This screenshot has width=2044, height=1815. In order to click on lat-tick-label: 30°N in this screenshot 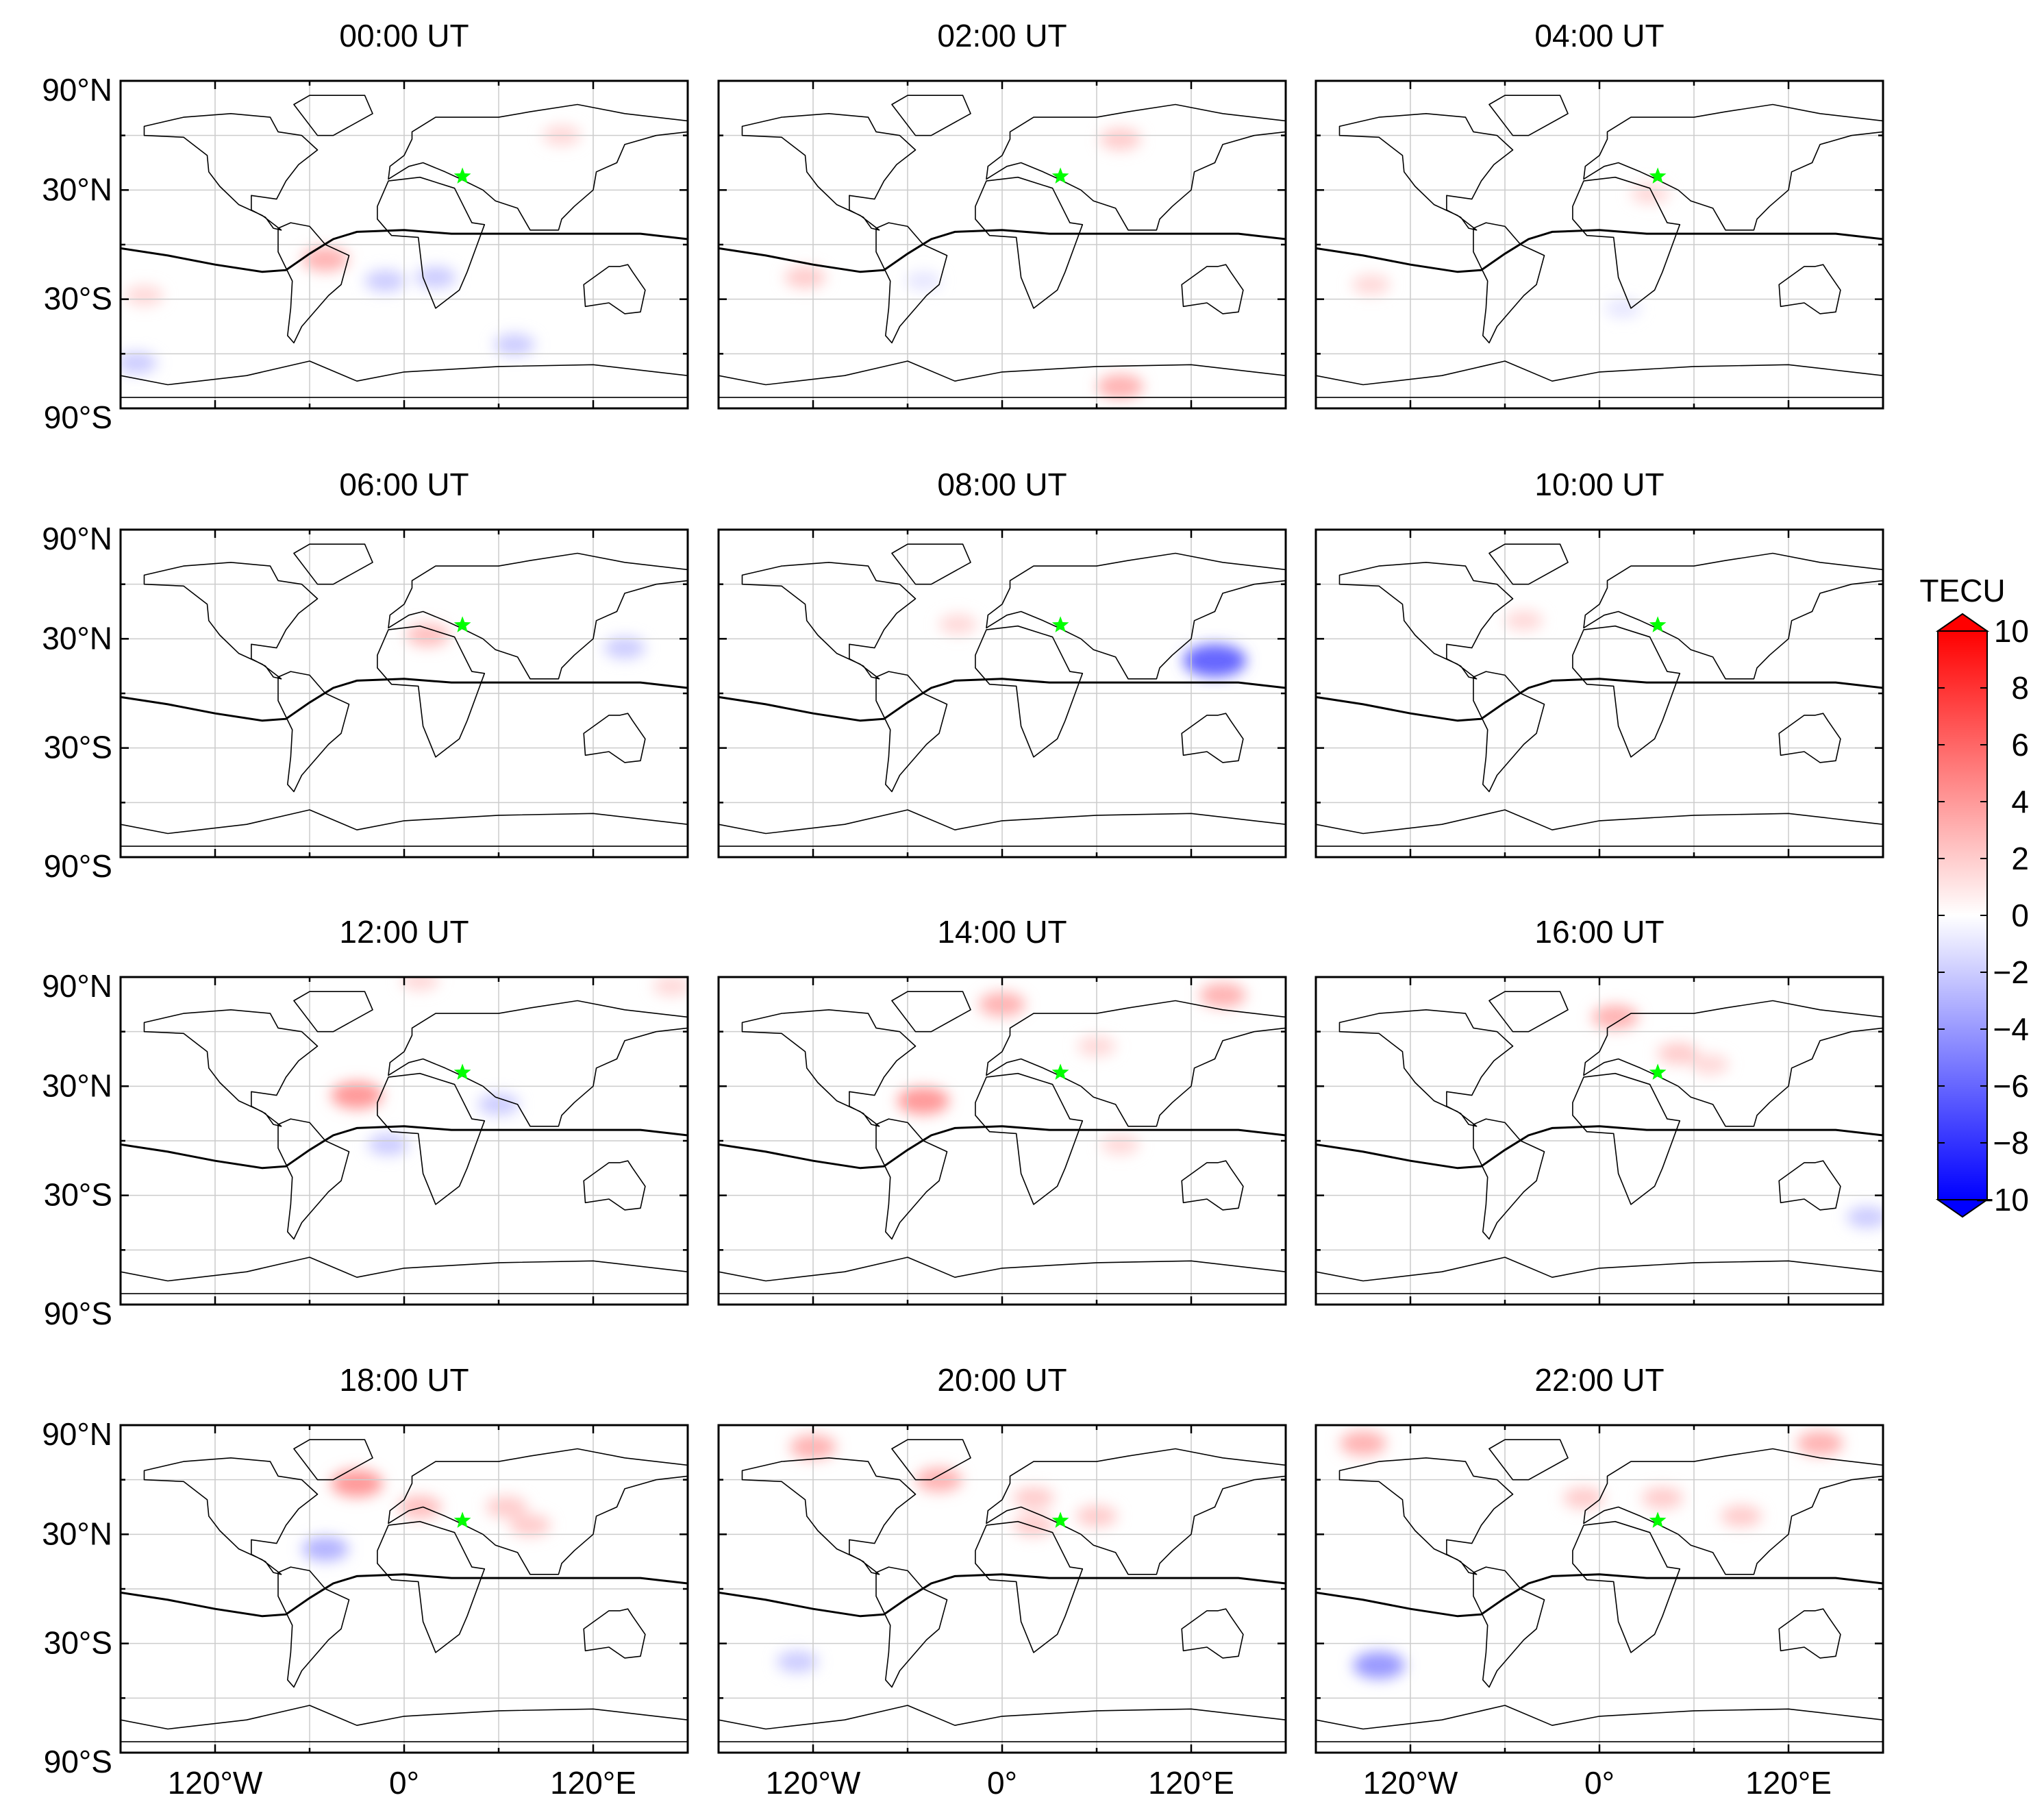, I will do `click(77, 189)`.